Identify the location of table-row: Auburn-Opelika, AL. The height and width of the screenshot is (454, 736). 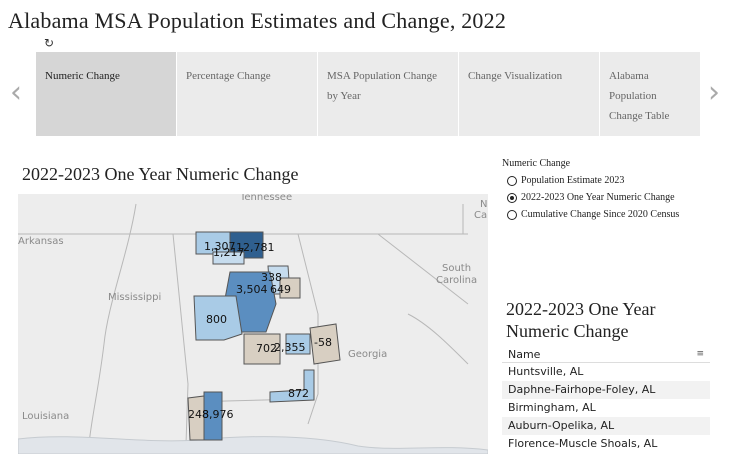
(606, 426).